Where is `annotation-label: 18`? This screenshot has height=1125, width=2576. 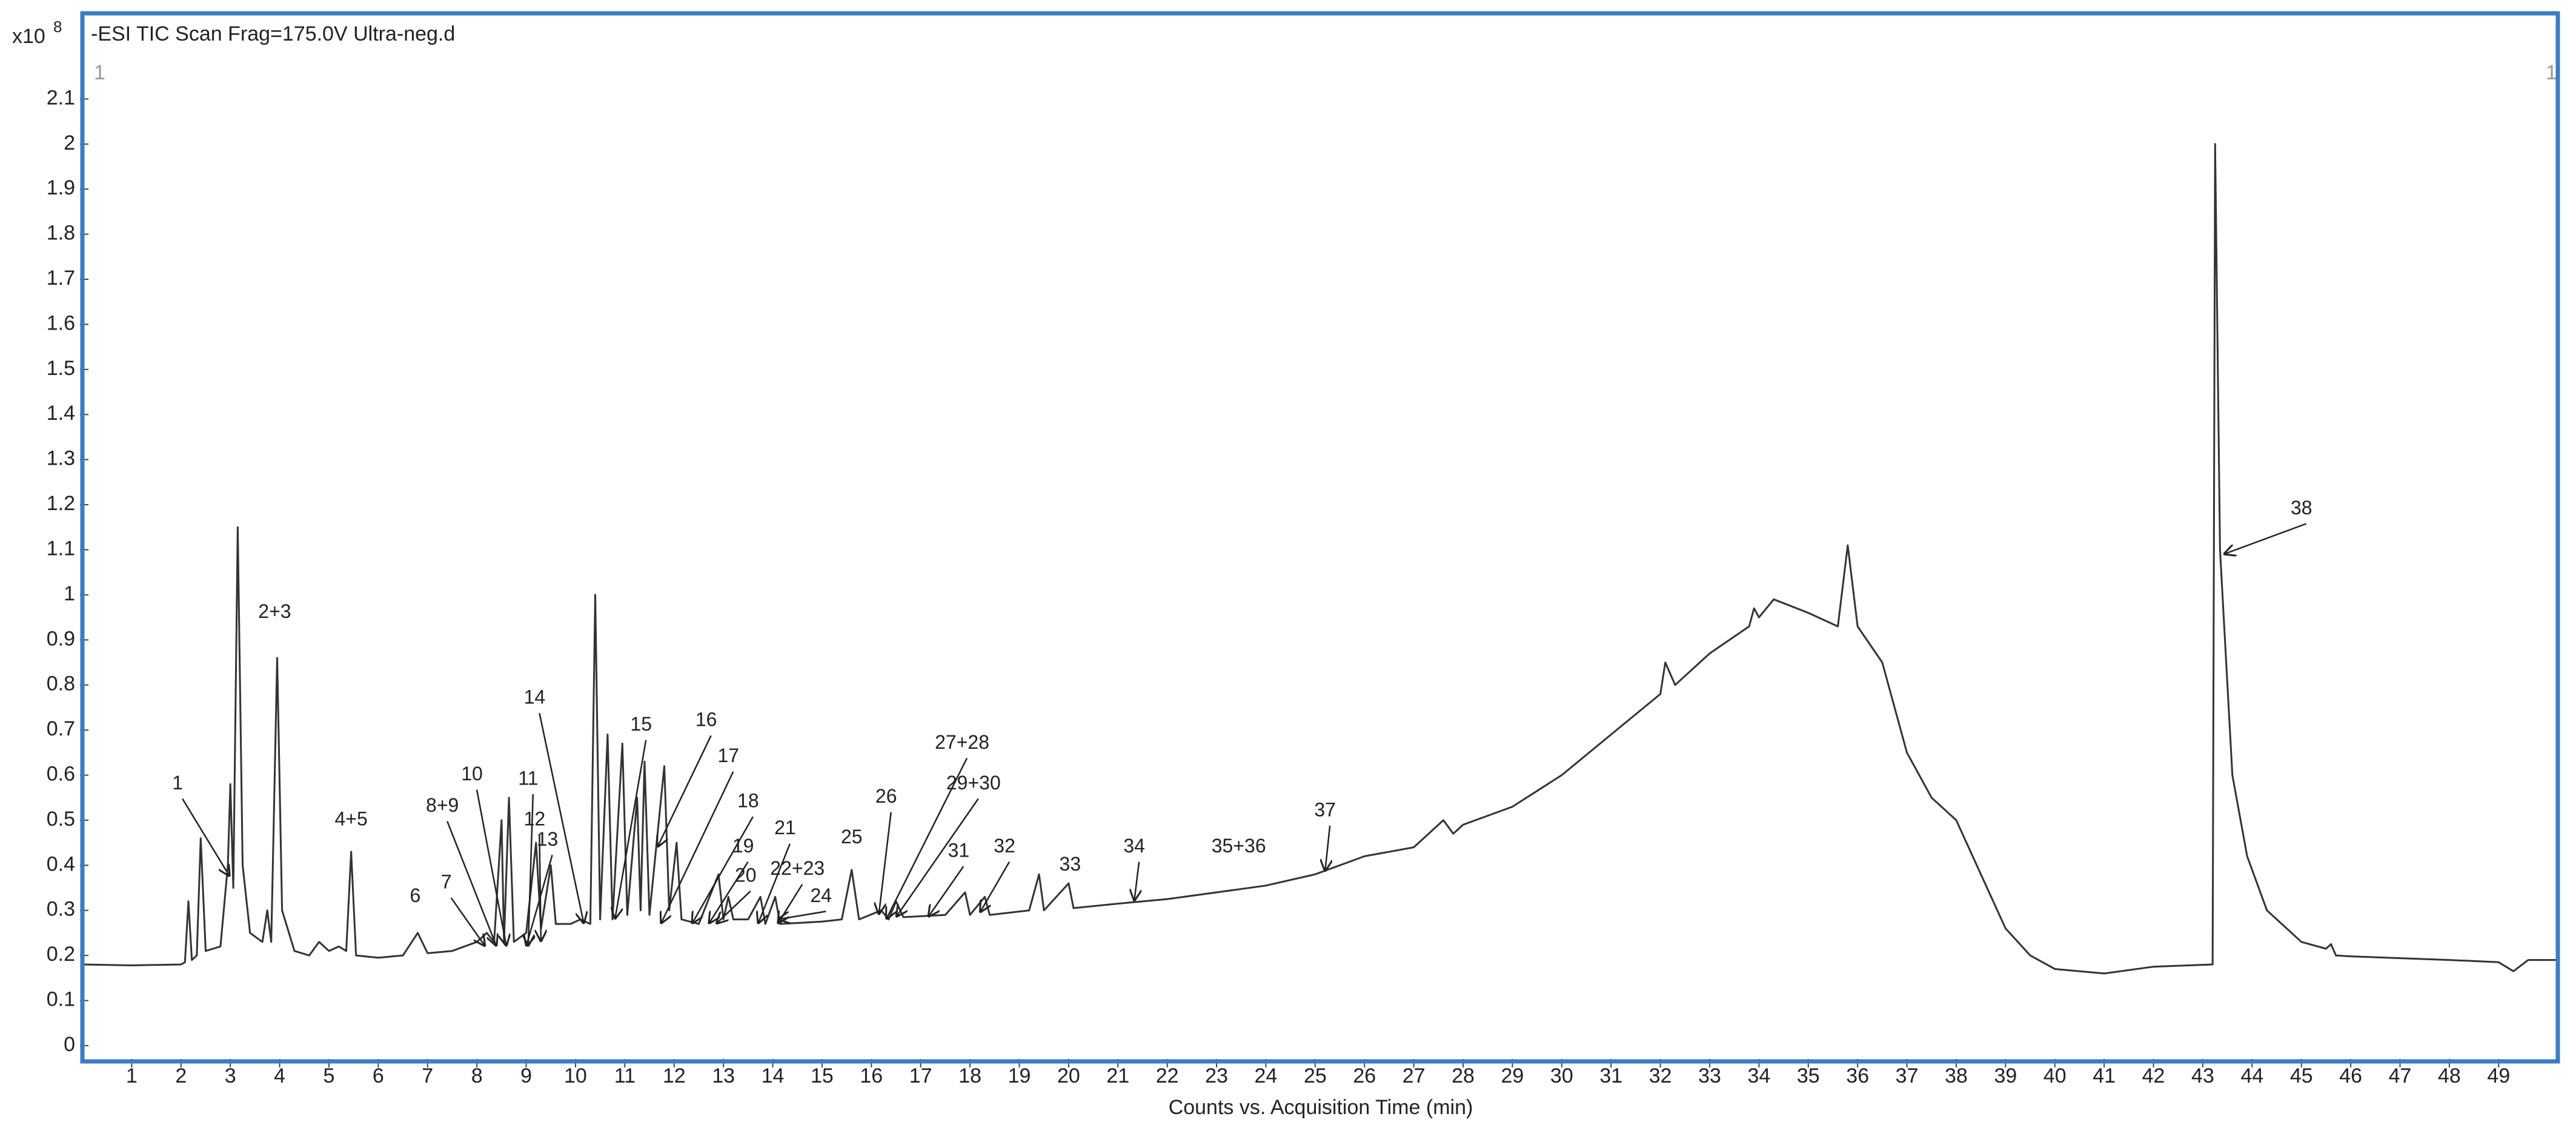 annotation-label: 18 is located at coordinates (748, 801).